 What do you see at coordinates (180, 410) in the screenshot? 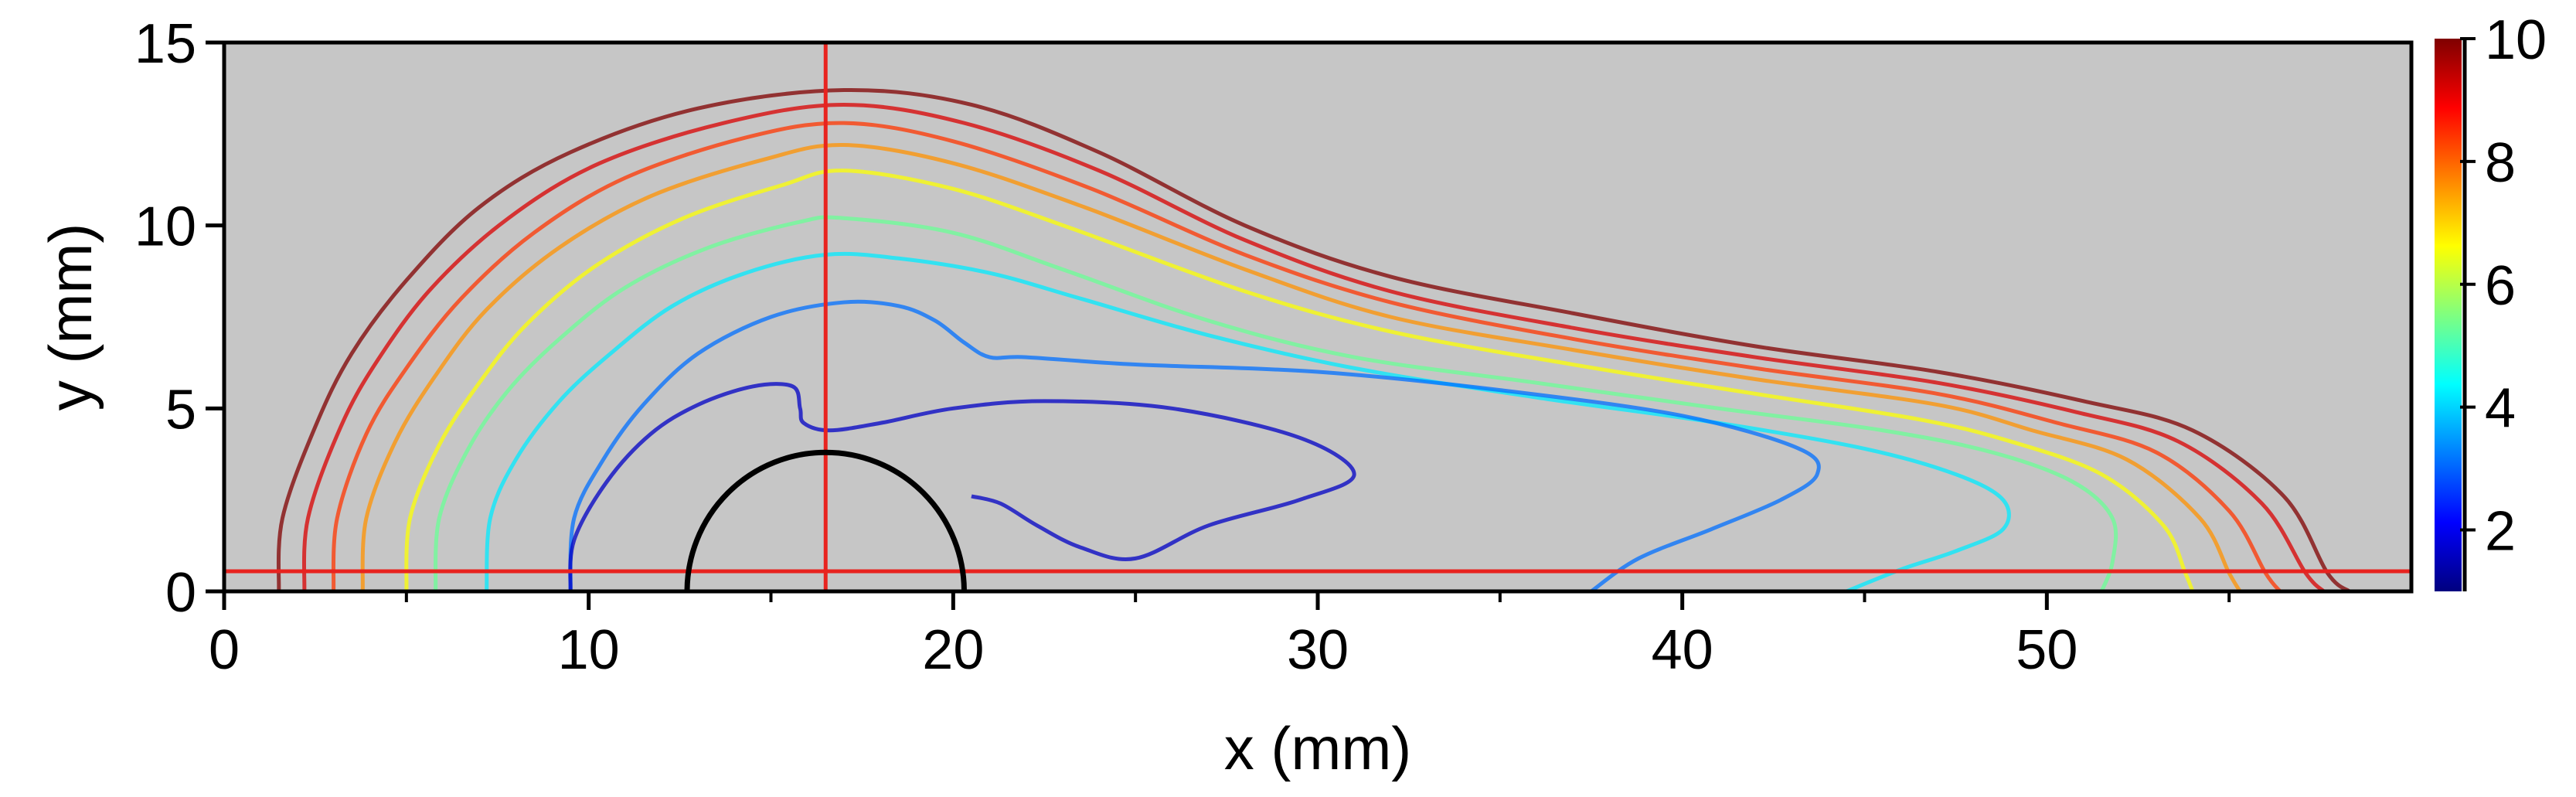
I see `y-tick-label: 5` at bounding box center [180, 410].